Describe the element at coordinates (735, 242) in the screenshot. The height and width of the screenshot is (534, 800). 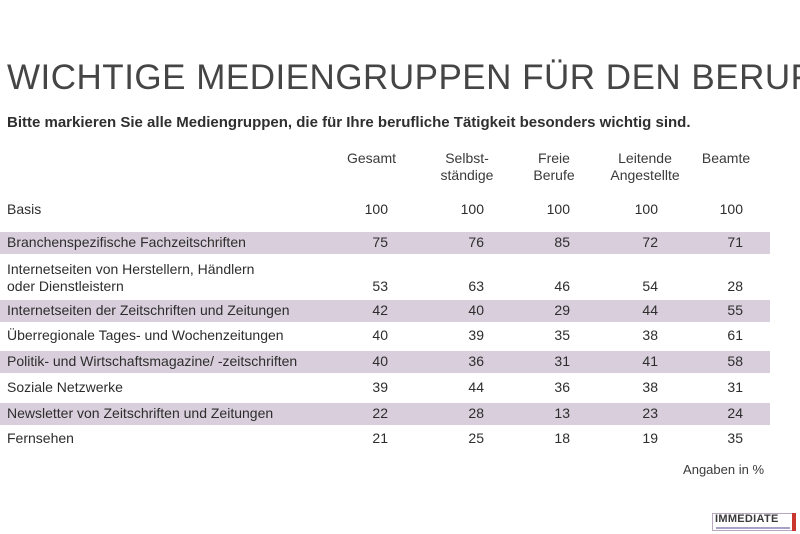
I see `table-cell: 71` at that location.